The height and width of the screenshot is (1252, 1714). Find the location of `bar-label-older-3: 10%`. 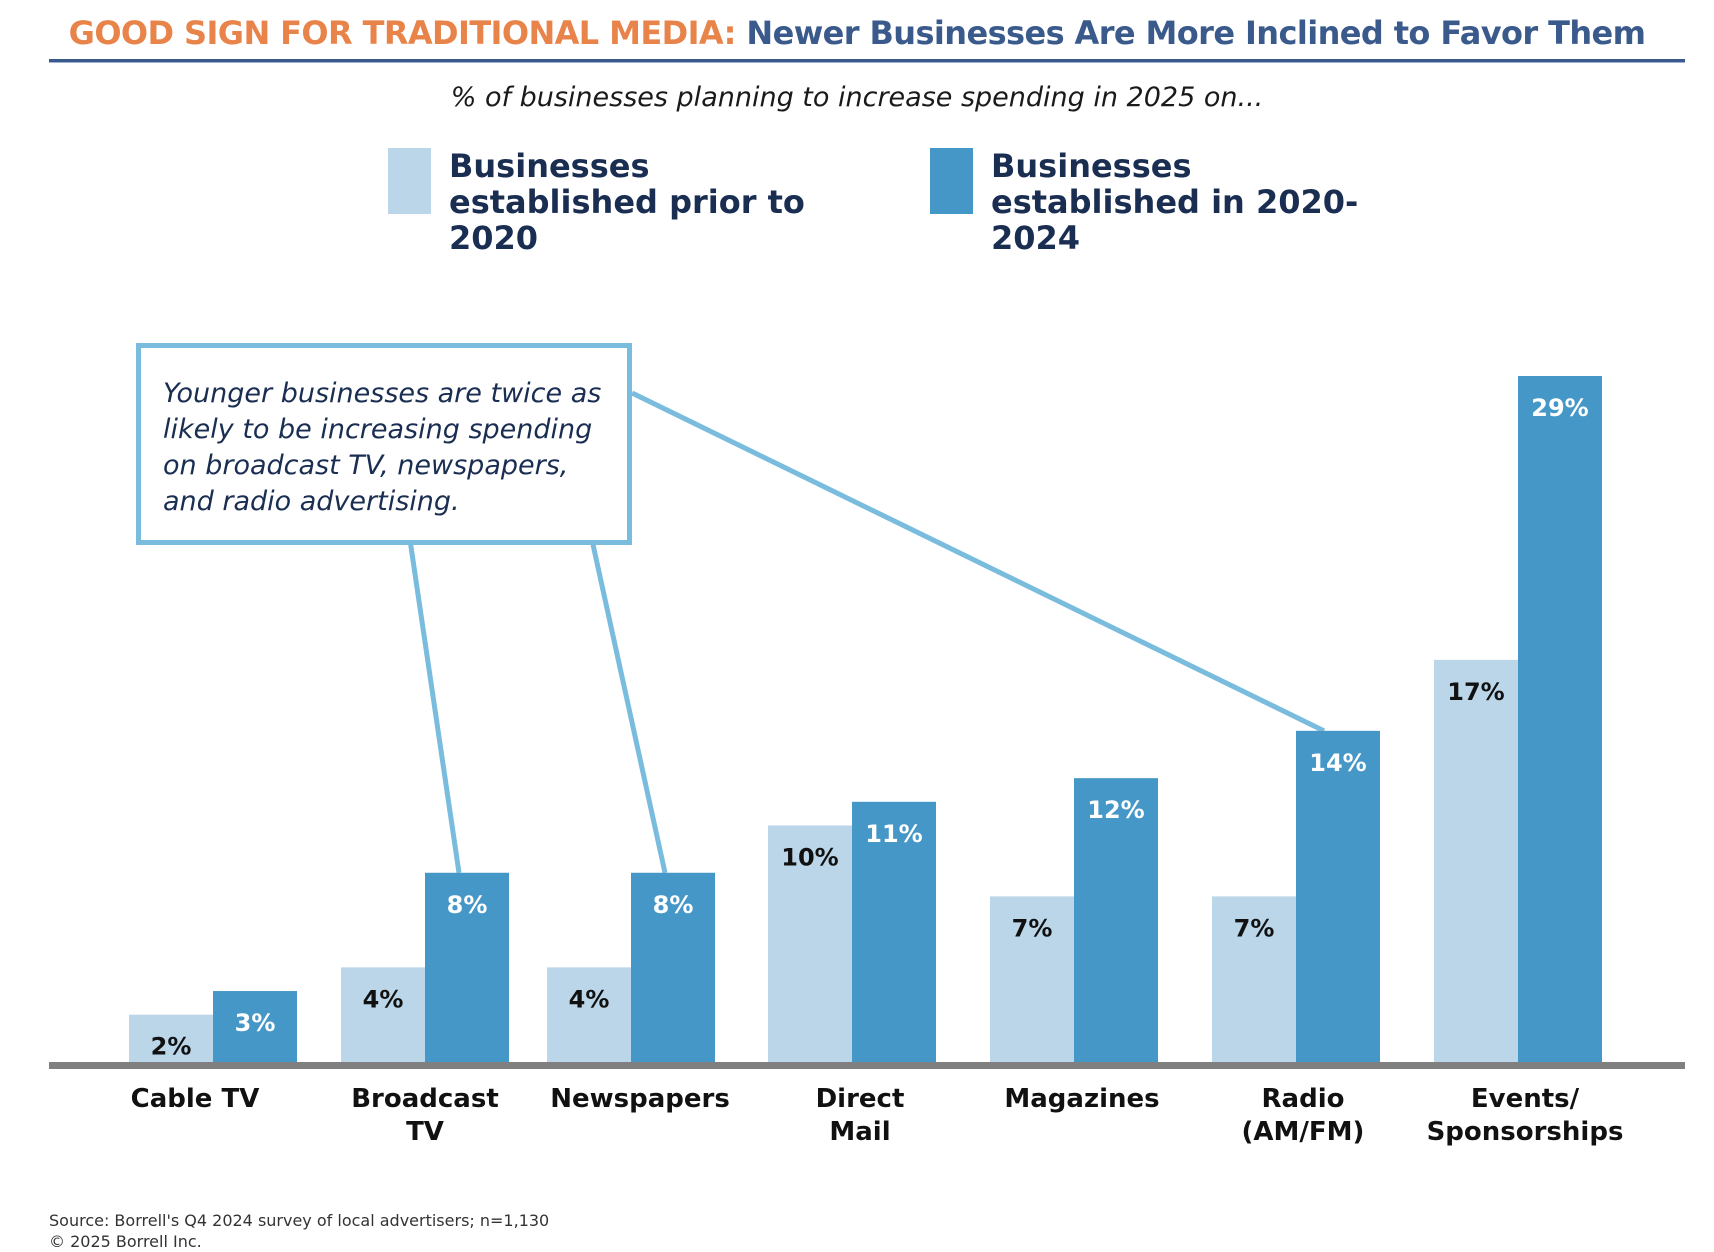

bar-label-older-3: 10% is located at coordinates (809, 857).